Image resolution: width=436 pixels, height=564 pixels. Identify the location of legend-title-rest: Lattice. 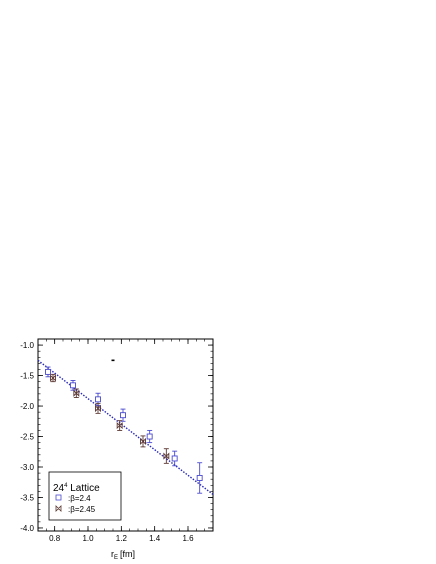
(83, 488).